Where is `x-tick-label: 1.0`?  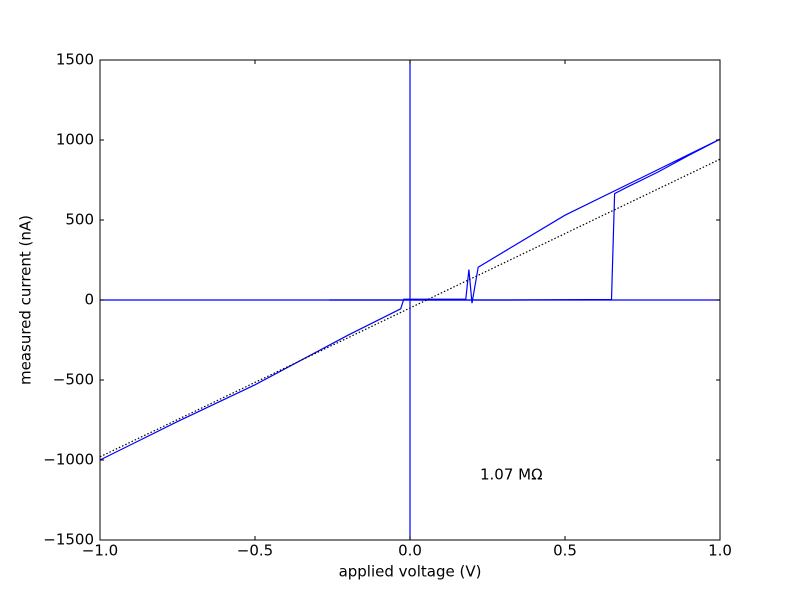 x-tick-label: 1.0 is located at coordinates (720, 551).